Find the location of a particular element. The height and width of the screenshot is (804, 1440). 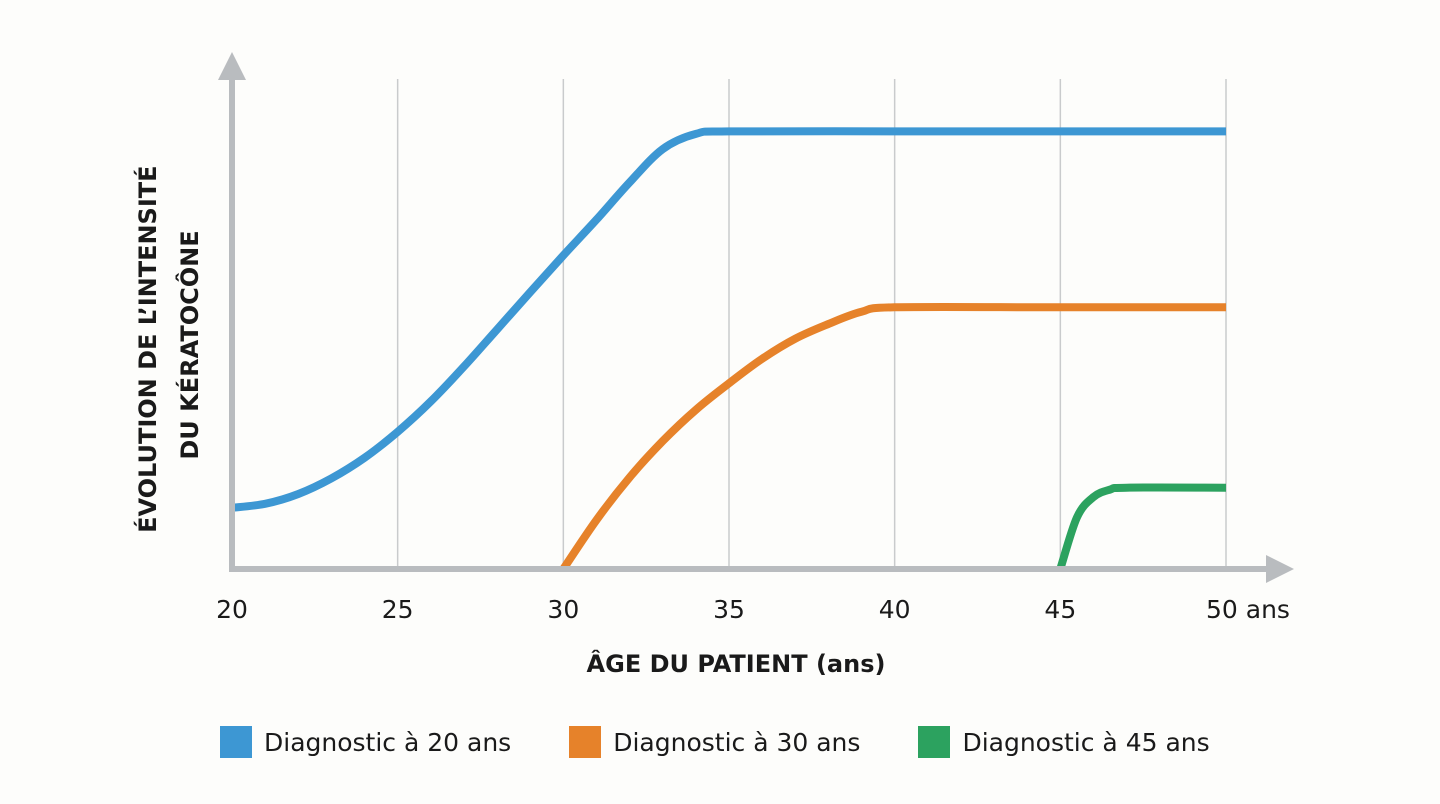

x-tick-label: 20 is located at coordinates (232, 609).